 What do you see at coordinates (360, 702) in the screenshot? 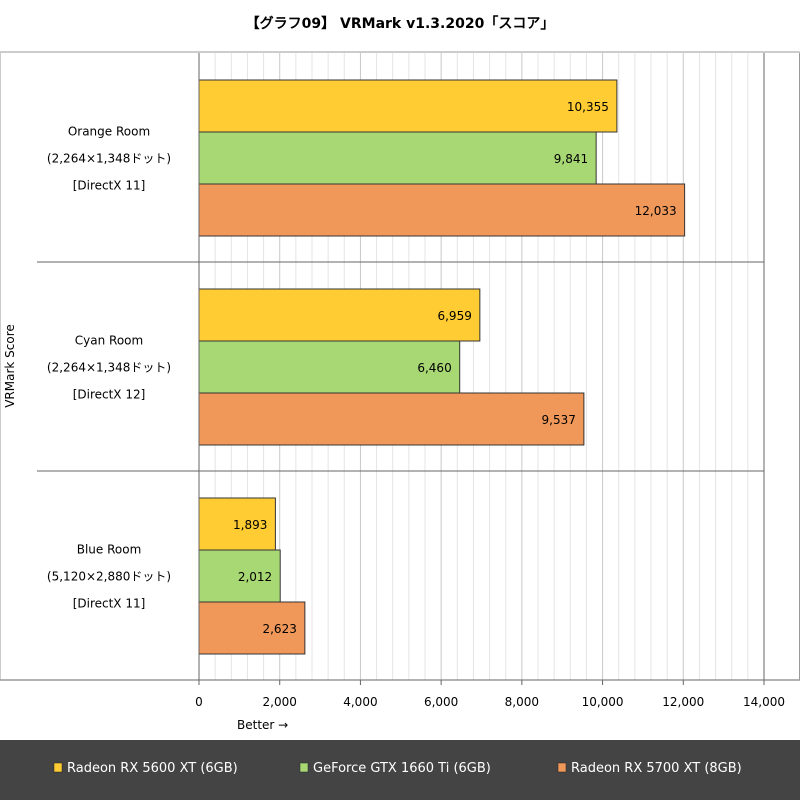
I see `x-tick-label: 4,000` at bounding box center [360, 702].